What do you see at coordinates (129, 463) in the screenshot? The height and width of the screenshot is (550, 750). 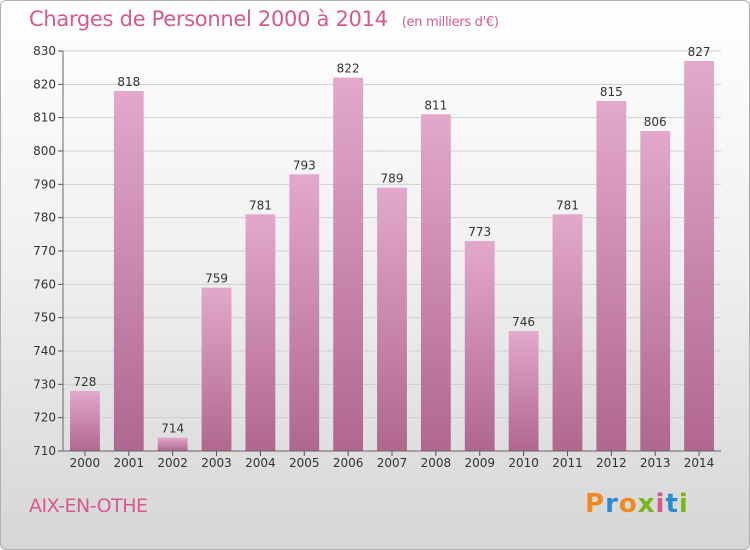 I see `x-tick-label: 2001` at bounding box center [129, 463].